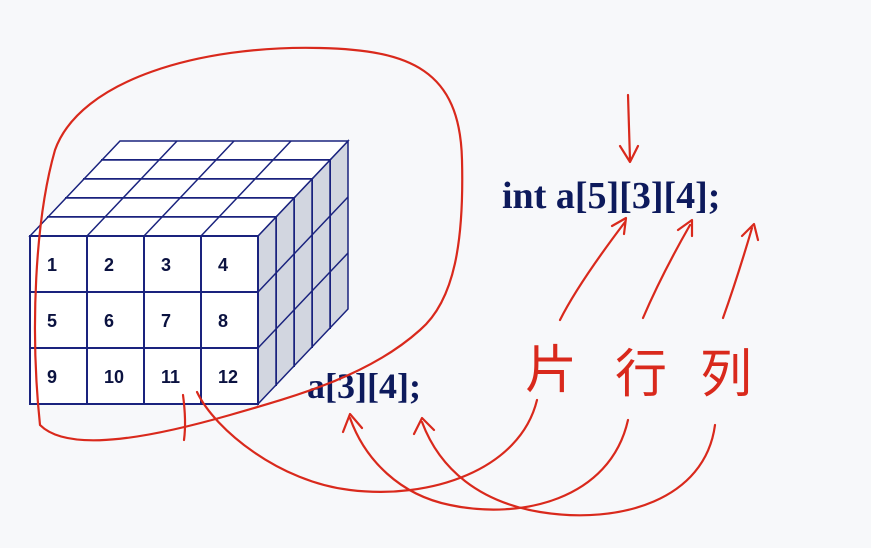  What do you see at coordinates (619, 196) in the screenshot?
I see `decl3-bracket-1: ][` at bounding box center [619, 196].